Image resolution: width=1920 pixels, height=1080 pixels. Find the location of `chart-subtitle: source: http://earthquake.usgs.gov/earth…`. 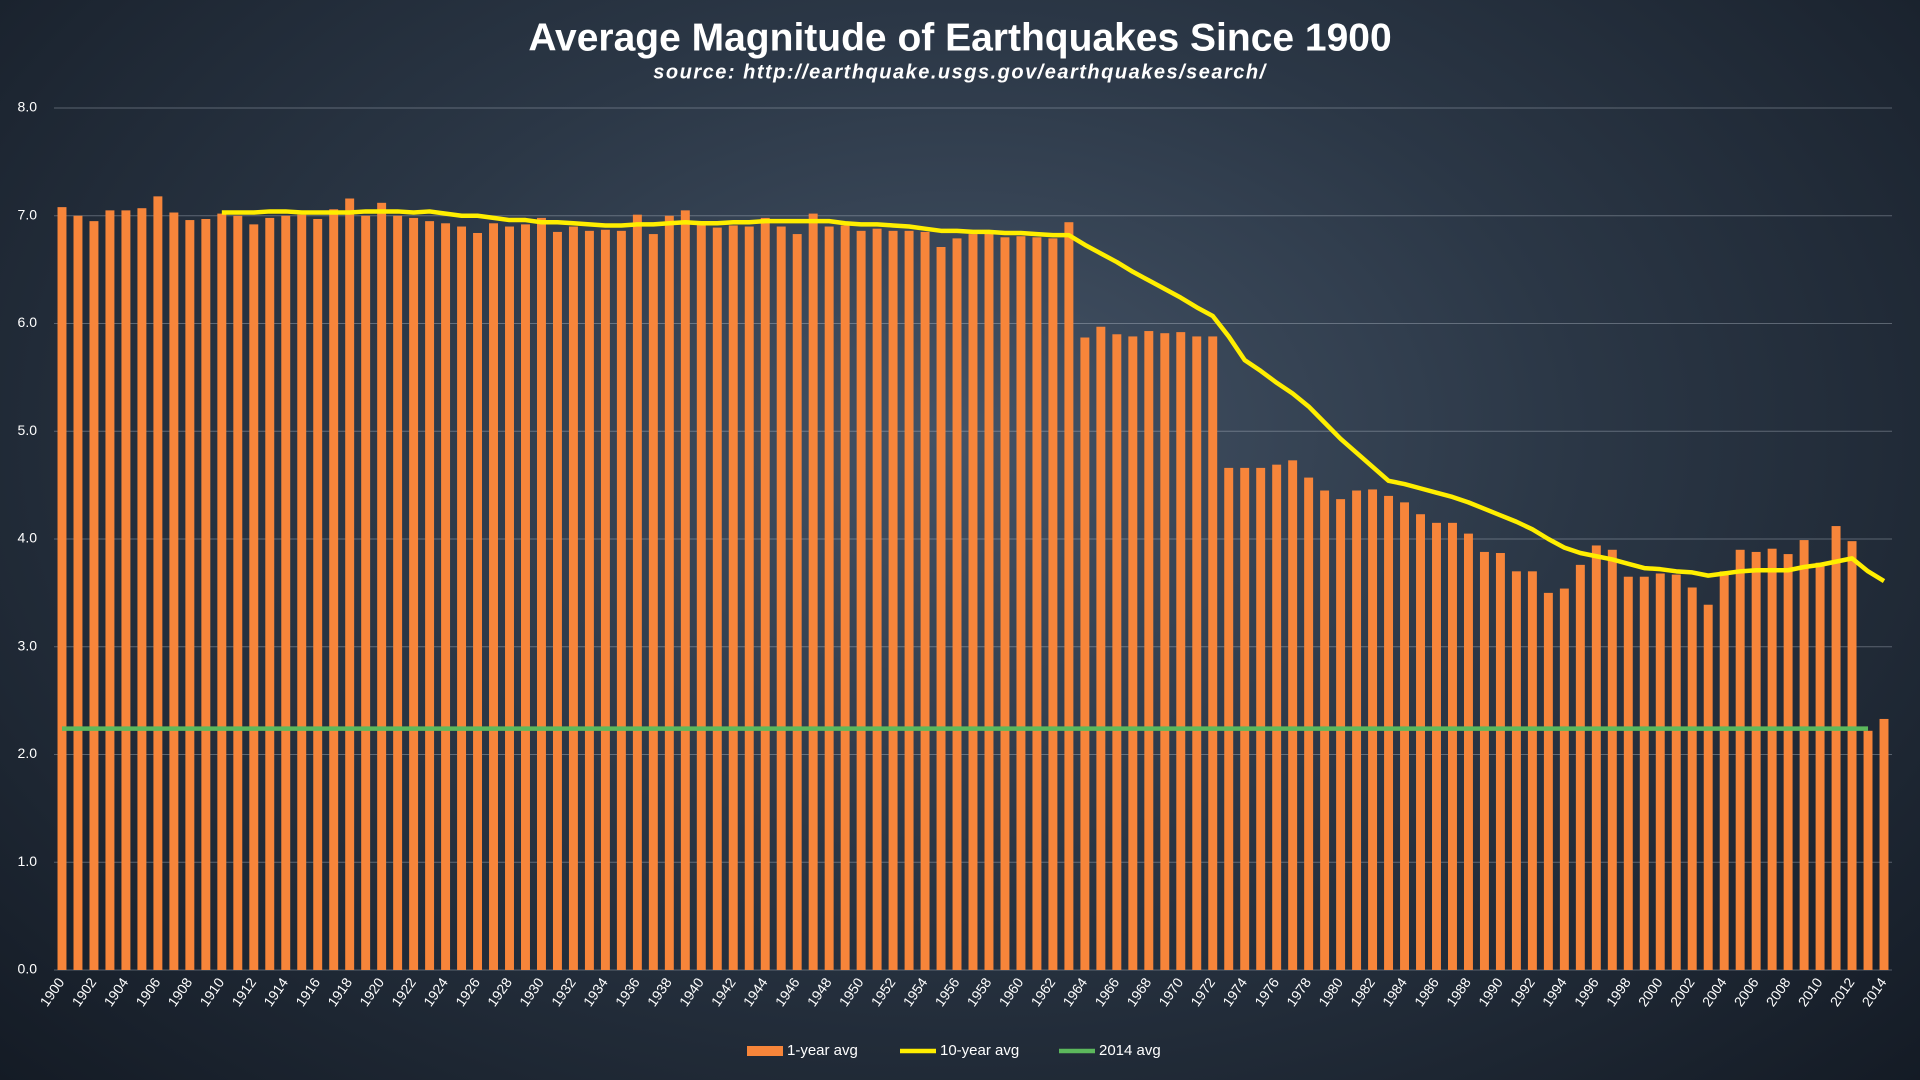

chart-subtitle: source: http://earthquake.usgs.gov/earth… is located at coordinates (960, 72).